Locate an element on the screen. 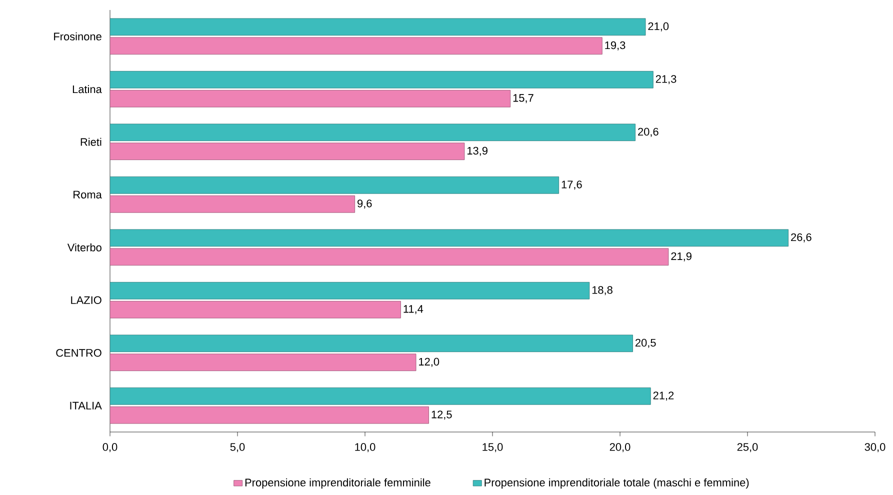 The height and width of the screenshot is (495, 893). x-tick-label: 25,0 is located at coordinates (747, 447).